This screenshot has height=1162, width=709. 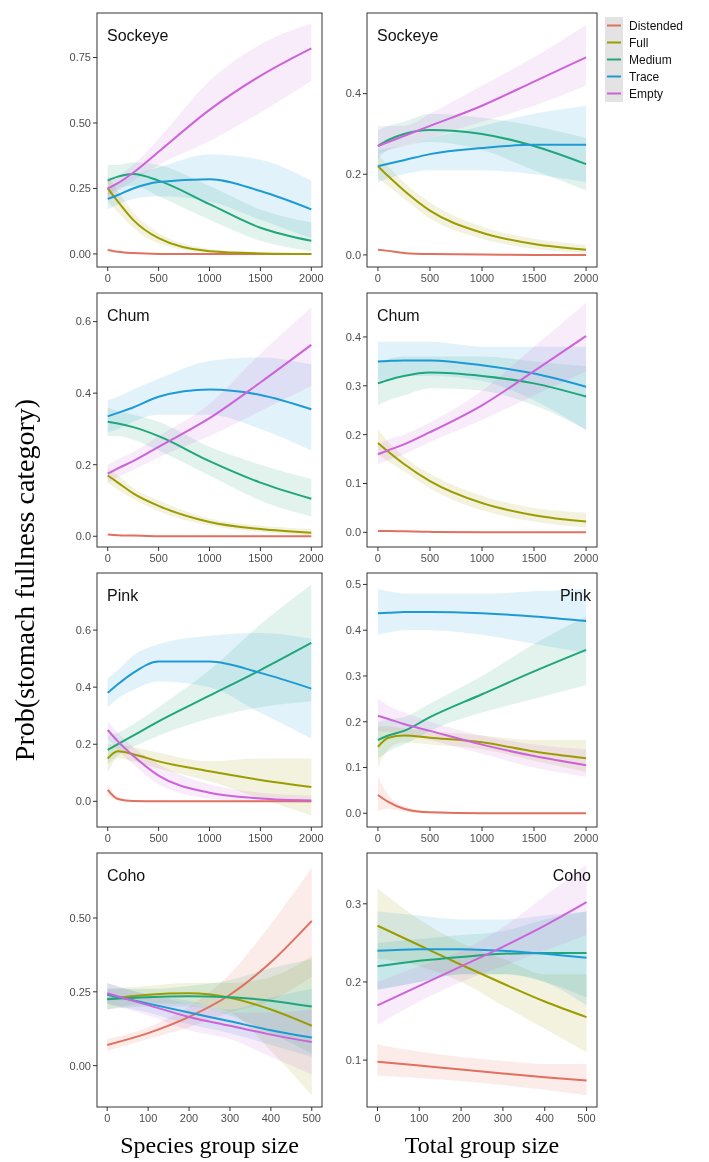 I want to click on y-tick-label: 0.6, so click(x=83, y=321).